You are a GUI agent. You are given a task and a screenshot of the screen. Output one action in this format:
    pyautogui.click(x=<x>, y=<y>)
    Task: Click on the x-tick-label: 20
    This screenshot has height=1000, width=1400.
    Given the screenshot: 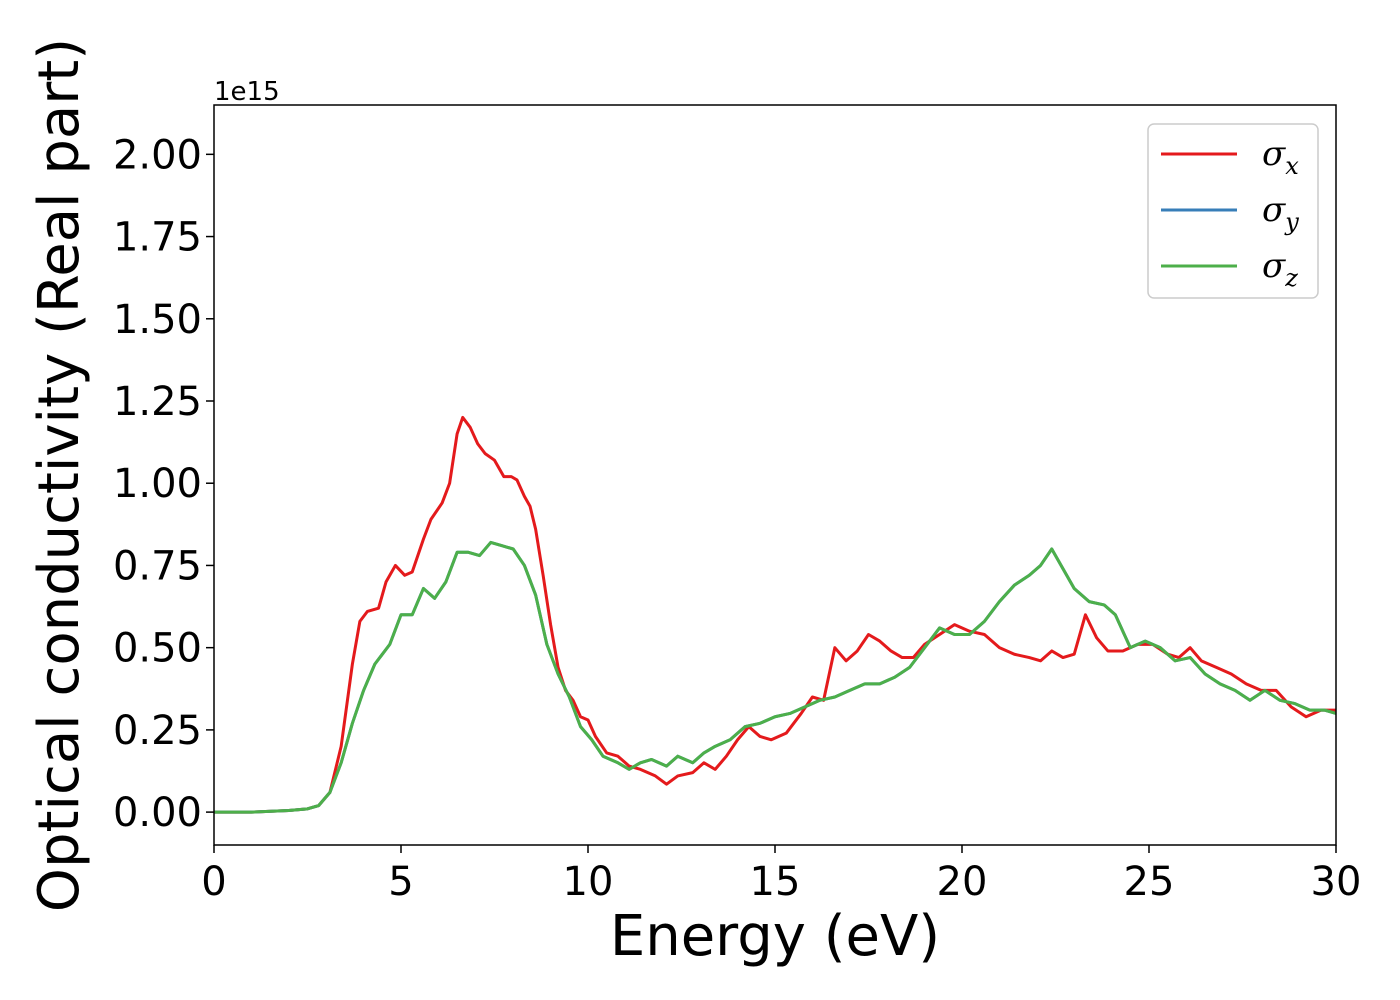 What is the action you would take?
    pyautogui.click(x=962, y=882)
    